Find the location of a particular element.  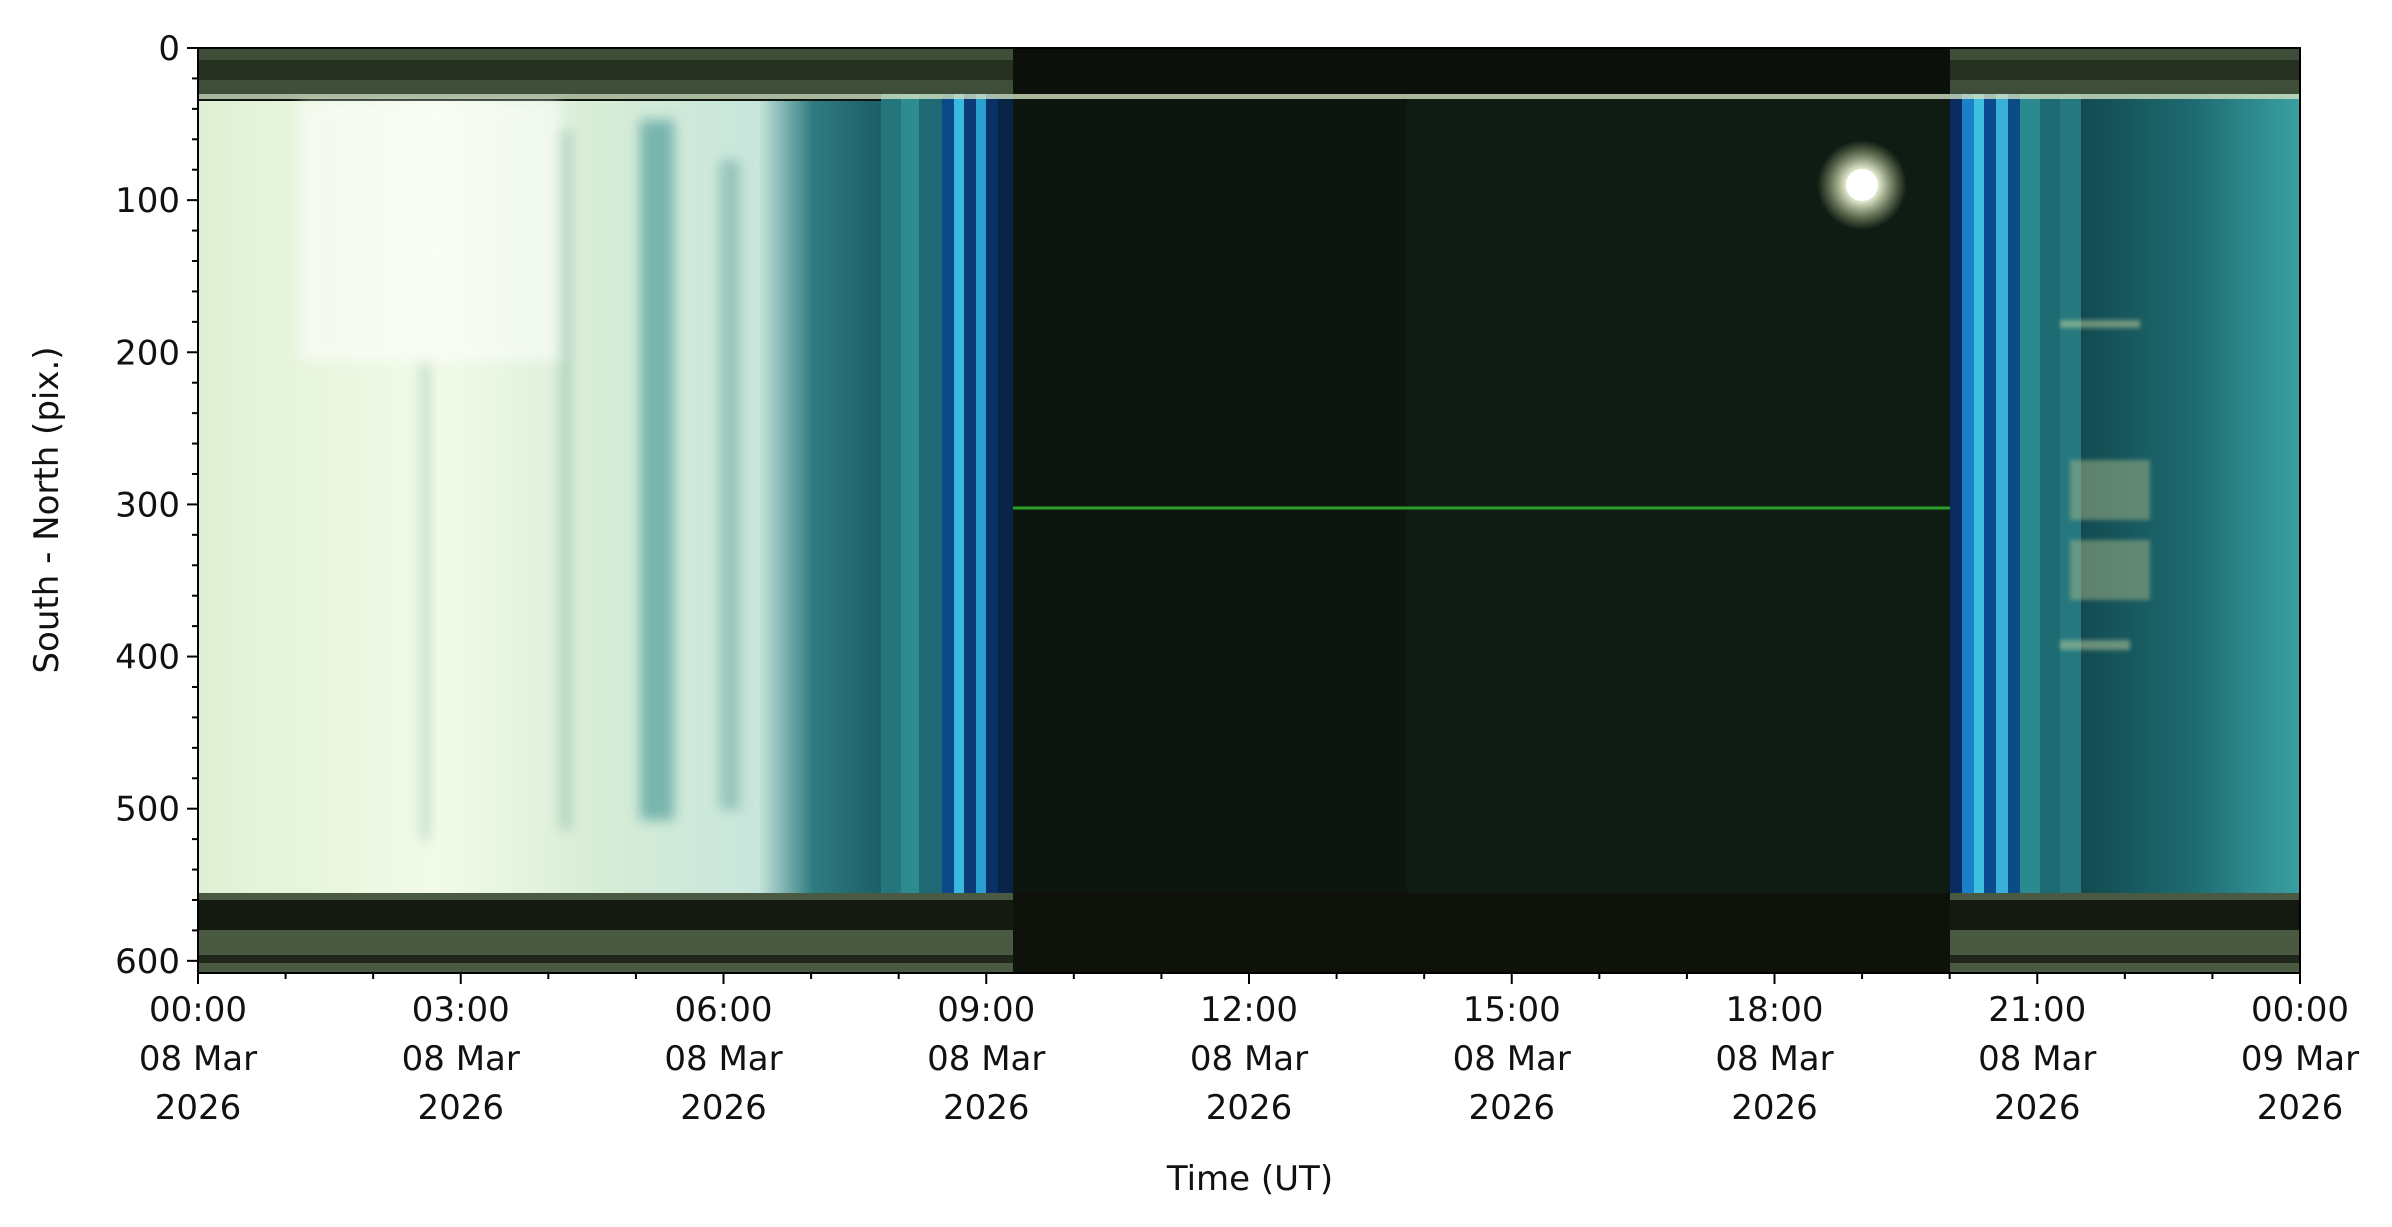

x-tick-label: 03:00 is located at coordinates (461, 1010).